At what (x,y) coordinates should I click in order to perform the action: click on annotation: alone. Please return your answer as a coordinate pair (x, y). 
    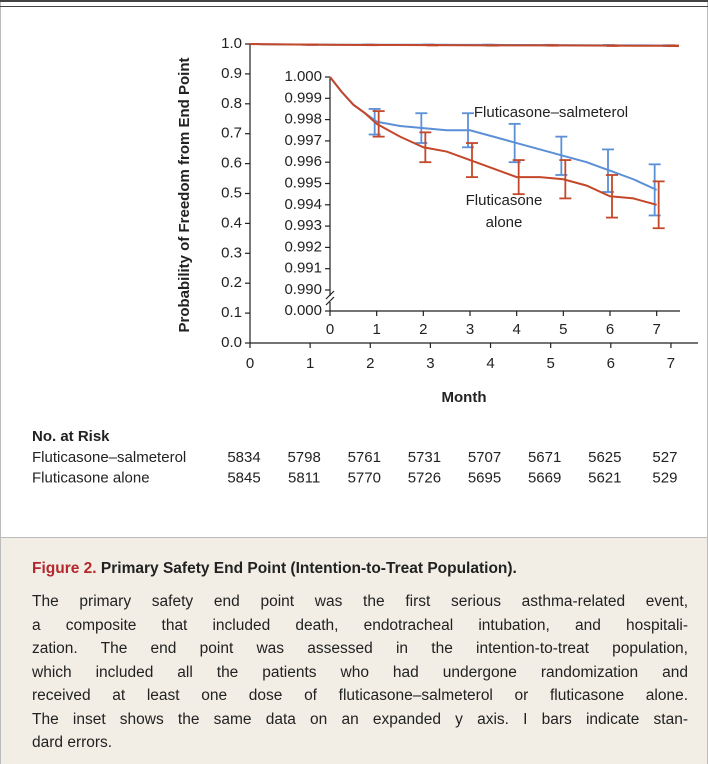
    Looking at the image, I should click on (504, 222).